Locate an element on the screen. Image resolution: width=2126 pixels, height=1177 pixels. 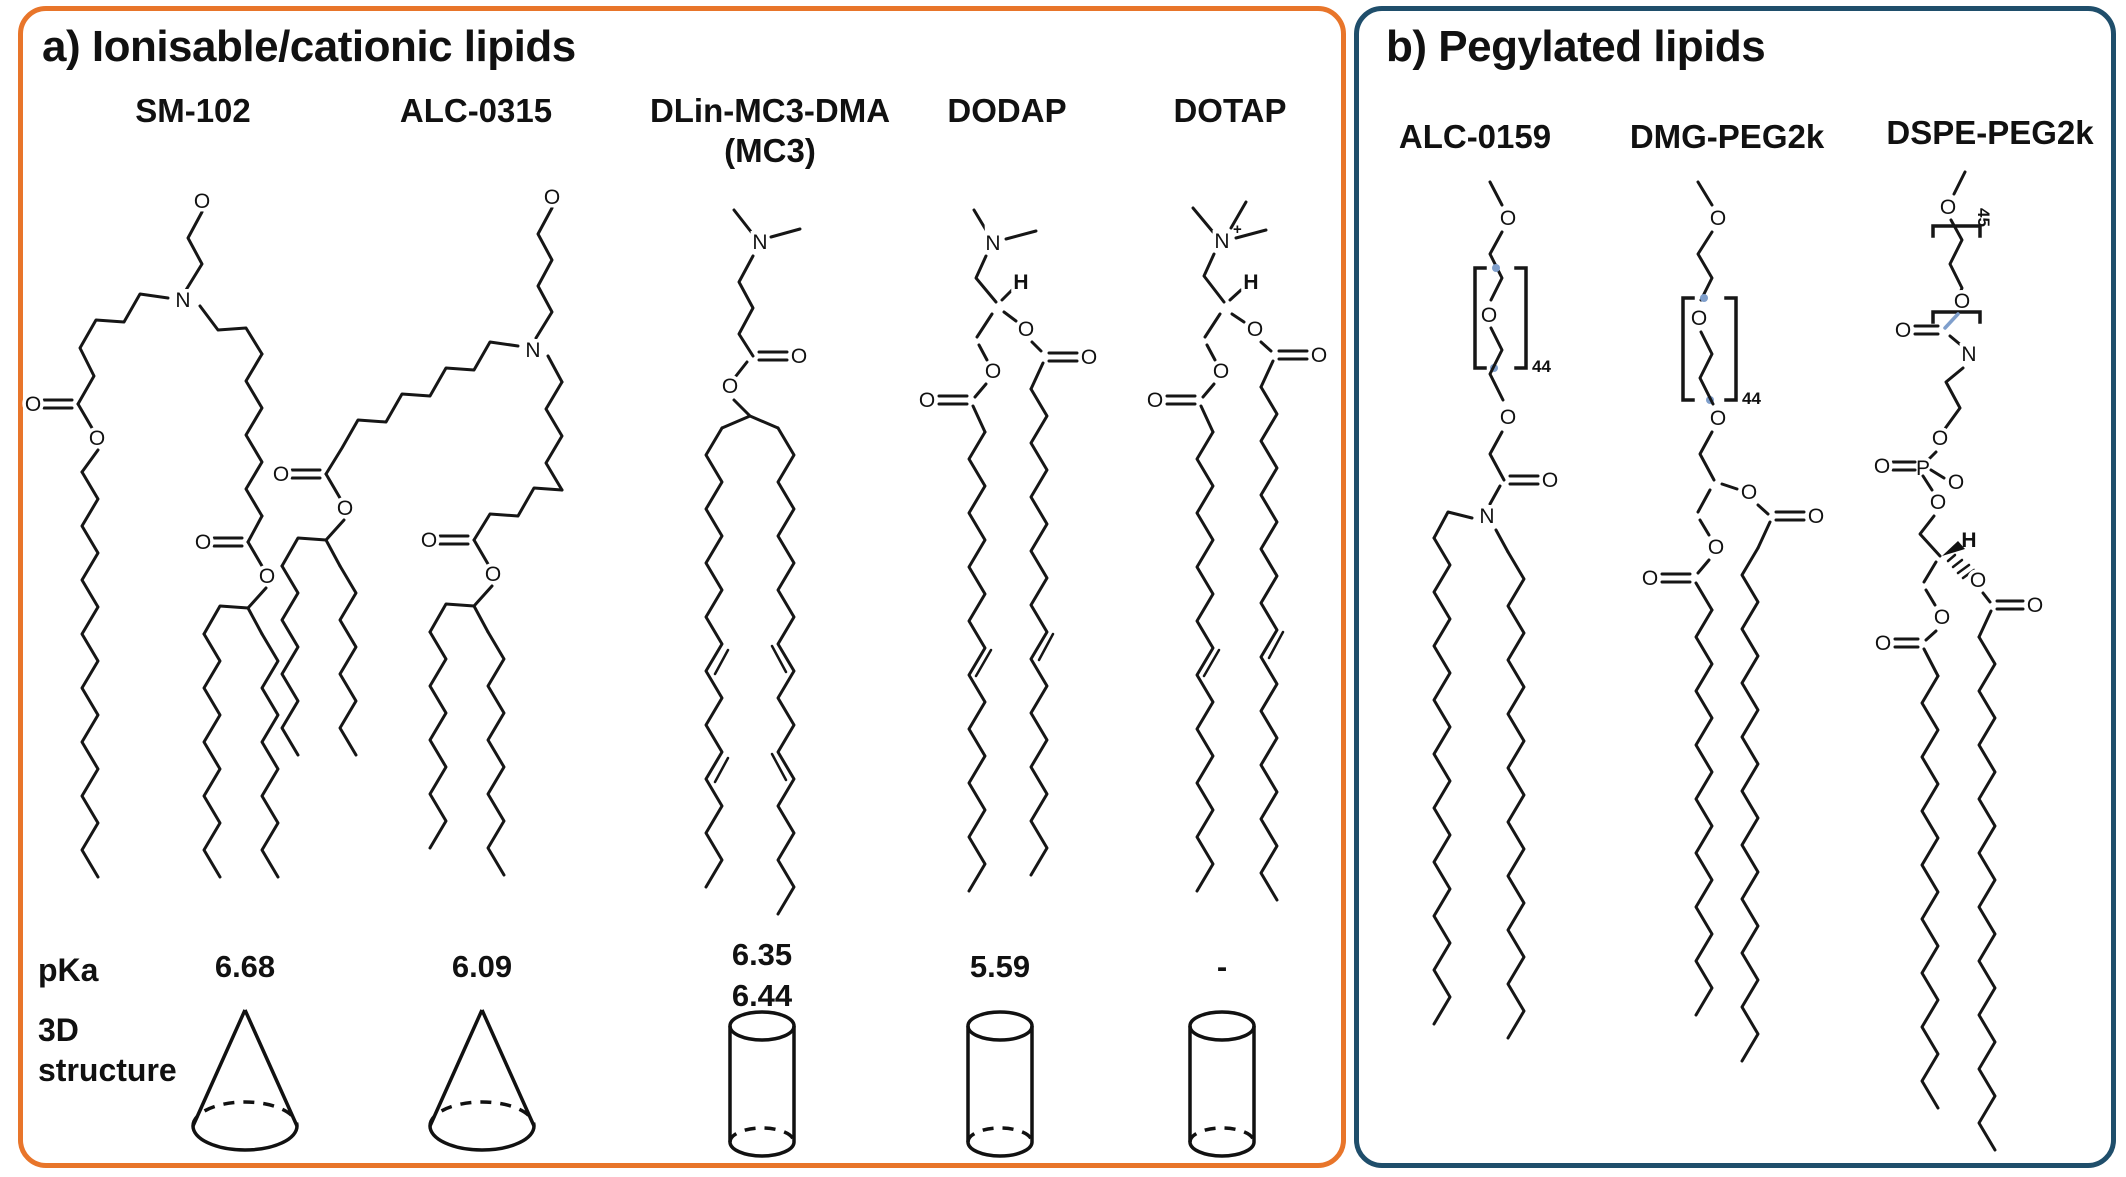
pka-value-dotap: - is located at coordinates (1222, 966).